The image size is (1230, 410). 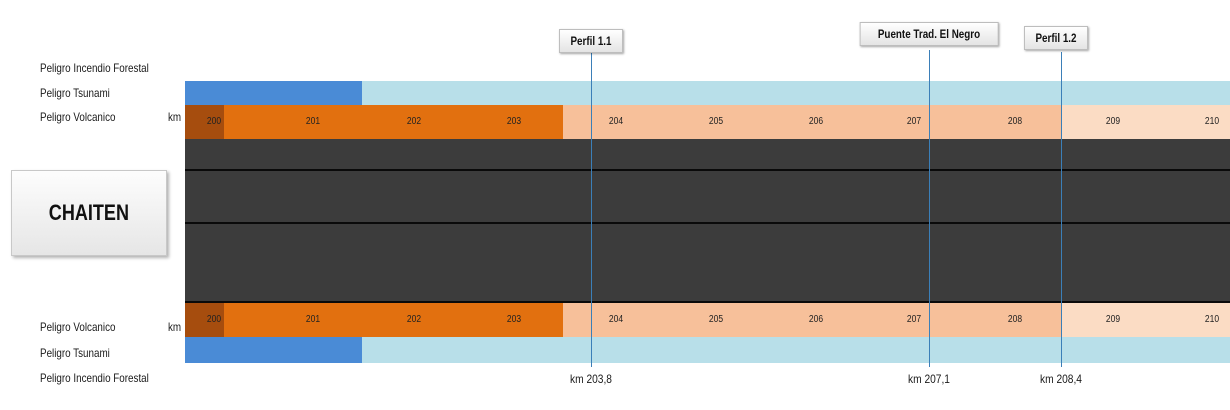 What do you see at coordinates (273, 350) in the screenshot?
I see `bottom-tsunami-high-zone` at bounding box center [273, 350].